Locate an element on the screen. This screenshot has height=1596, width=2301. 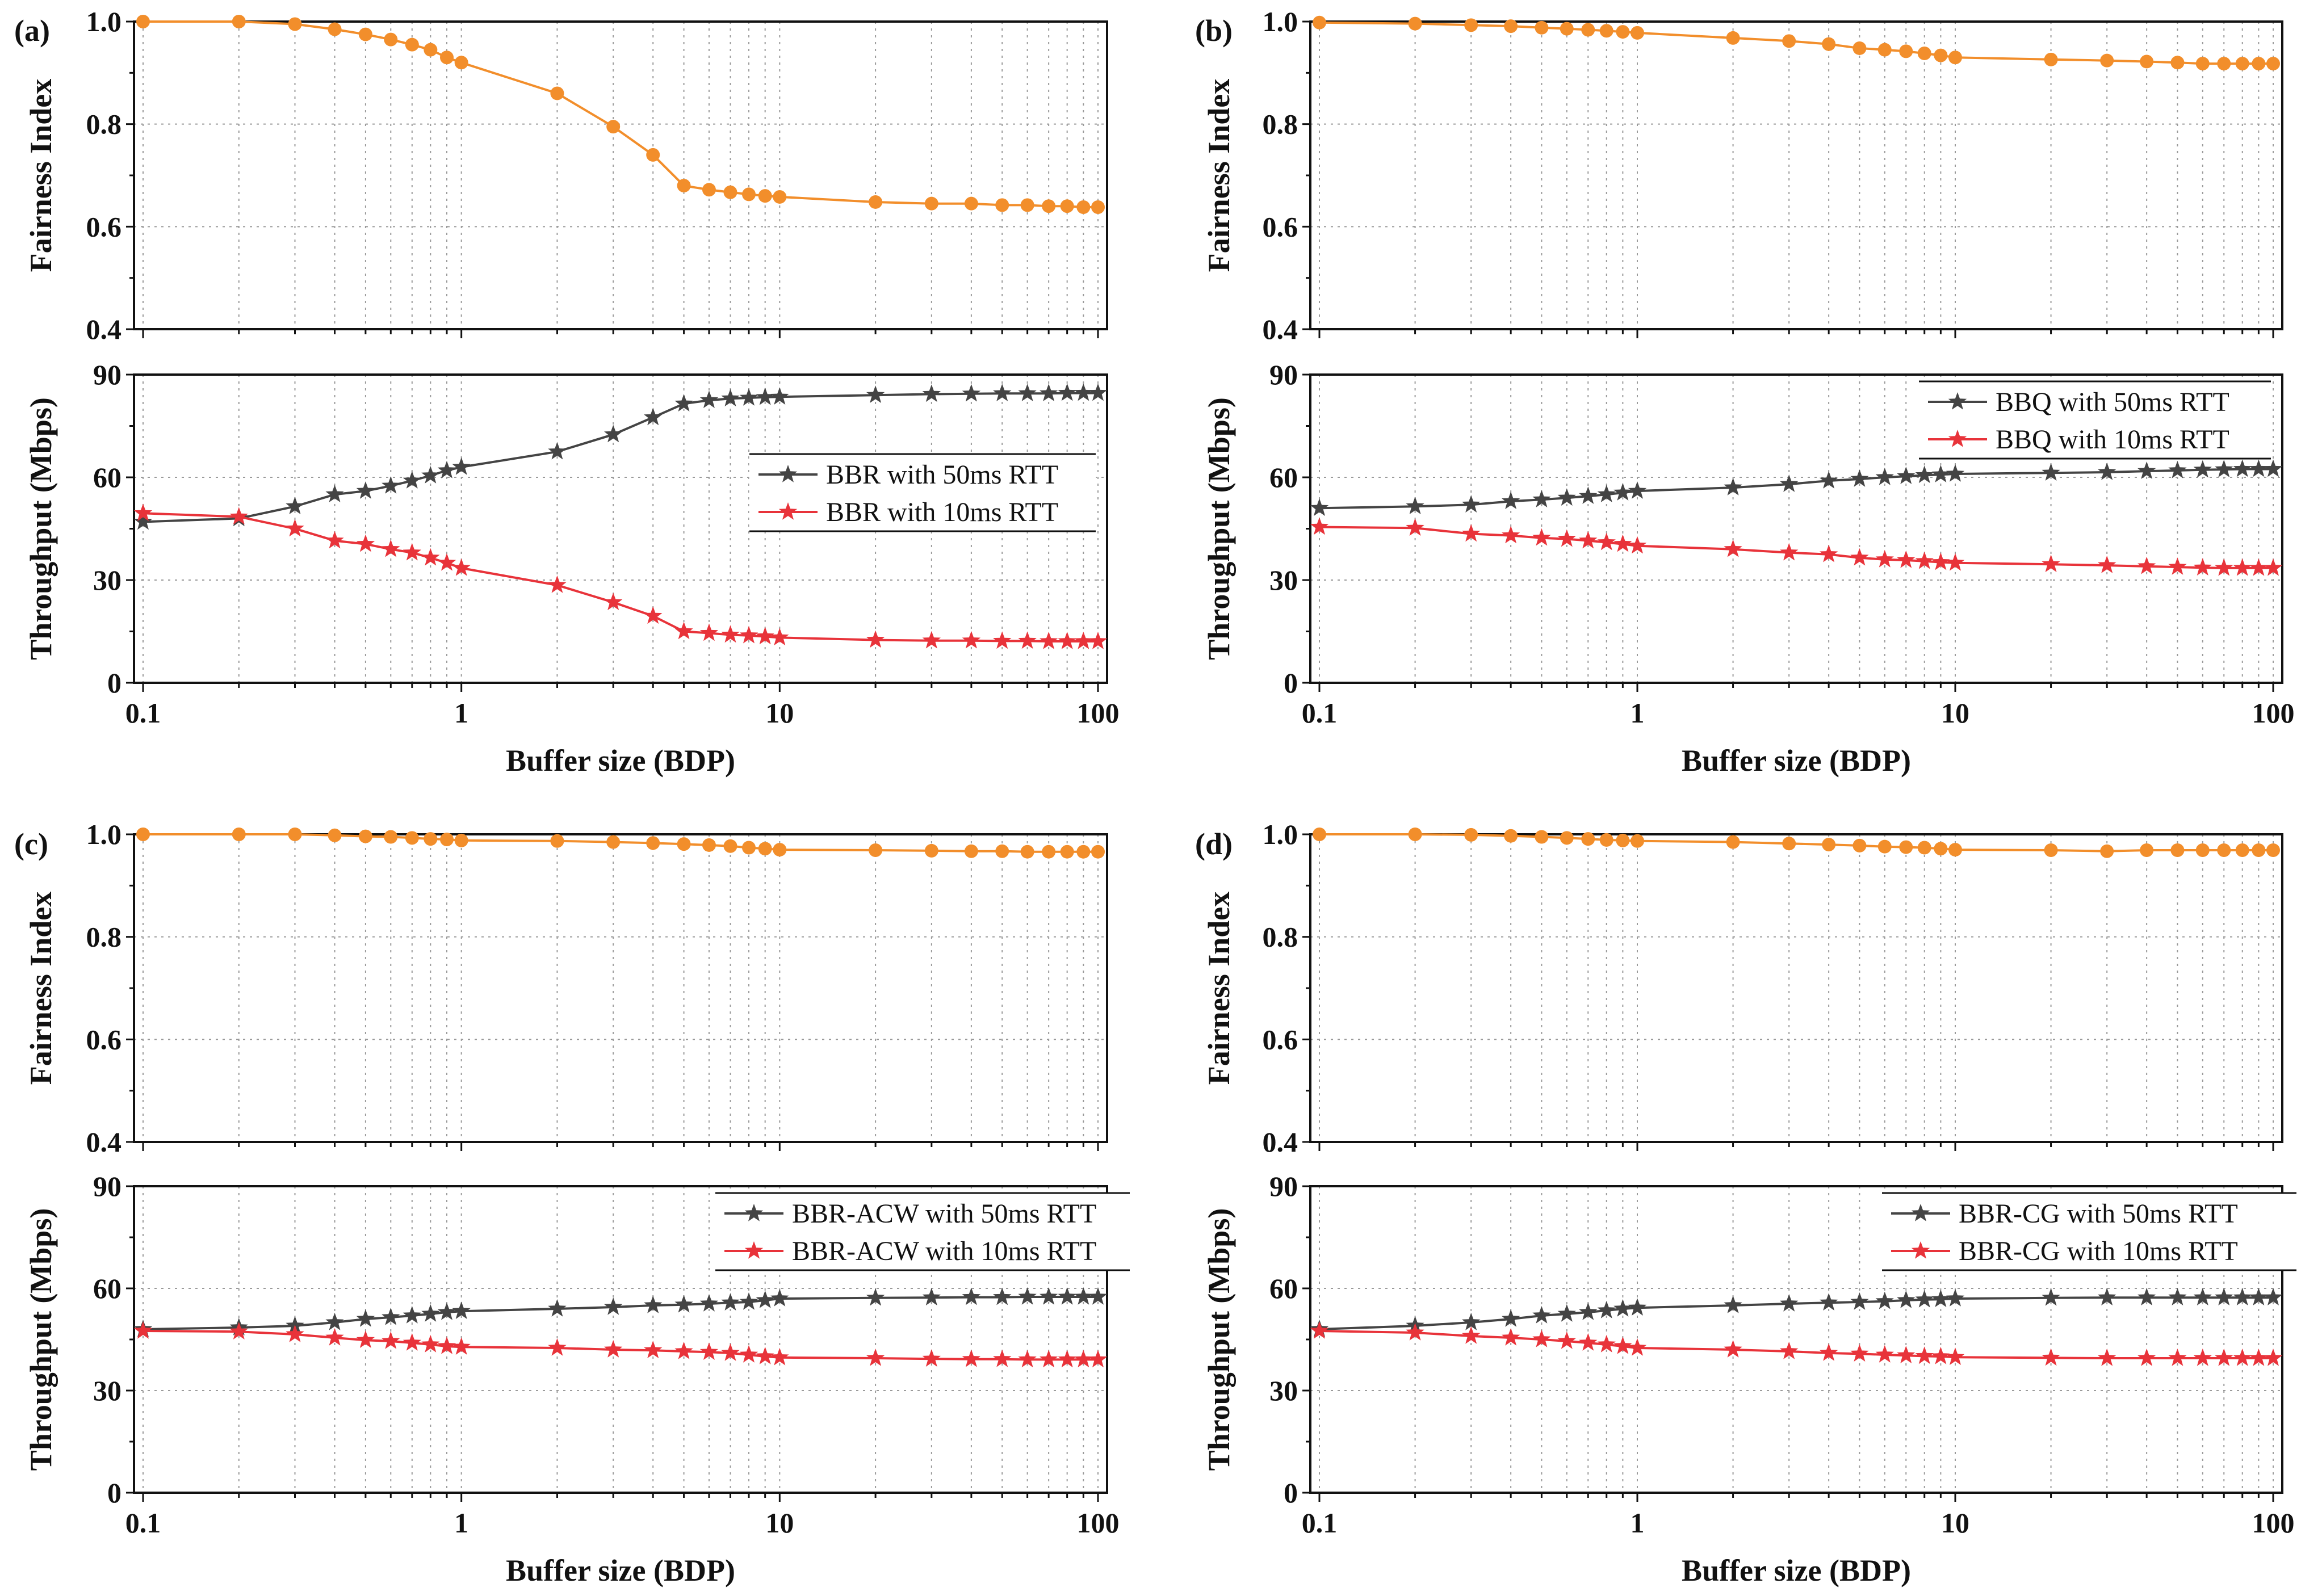
legend-label: BBQ with 50ms RTT is located at coordinates (2113, 402).